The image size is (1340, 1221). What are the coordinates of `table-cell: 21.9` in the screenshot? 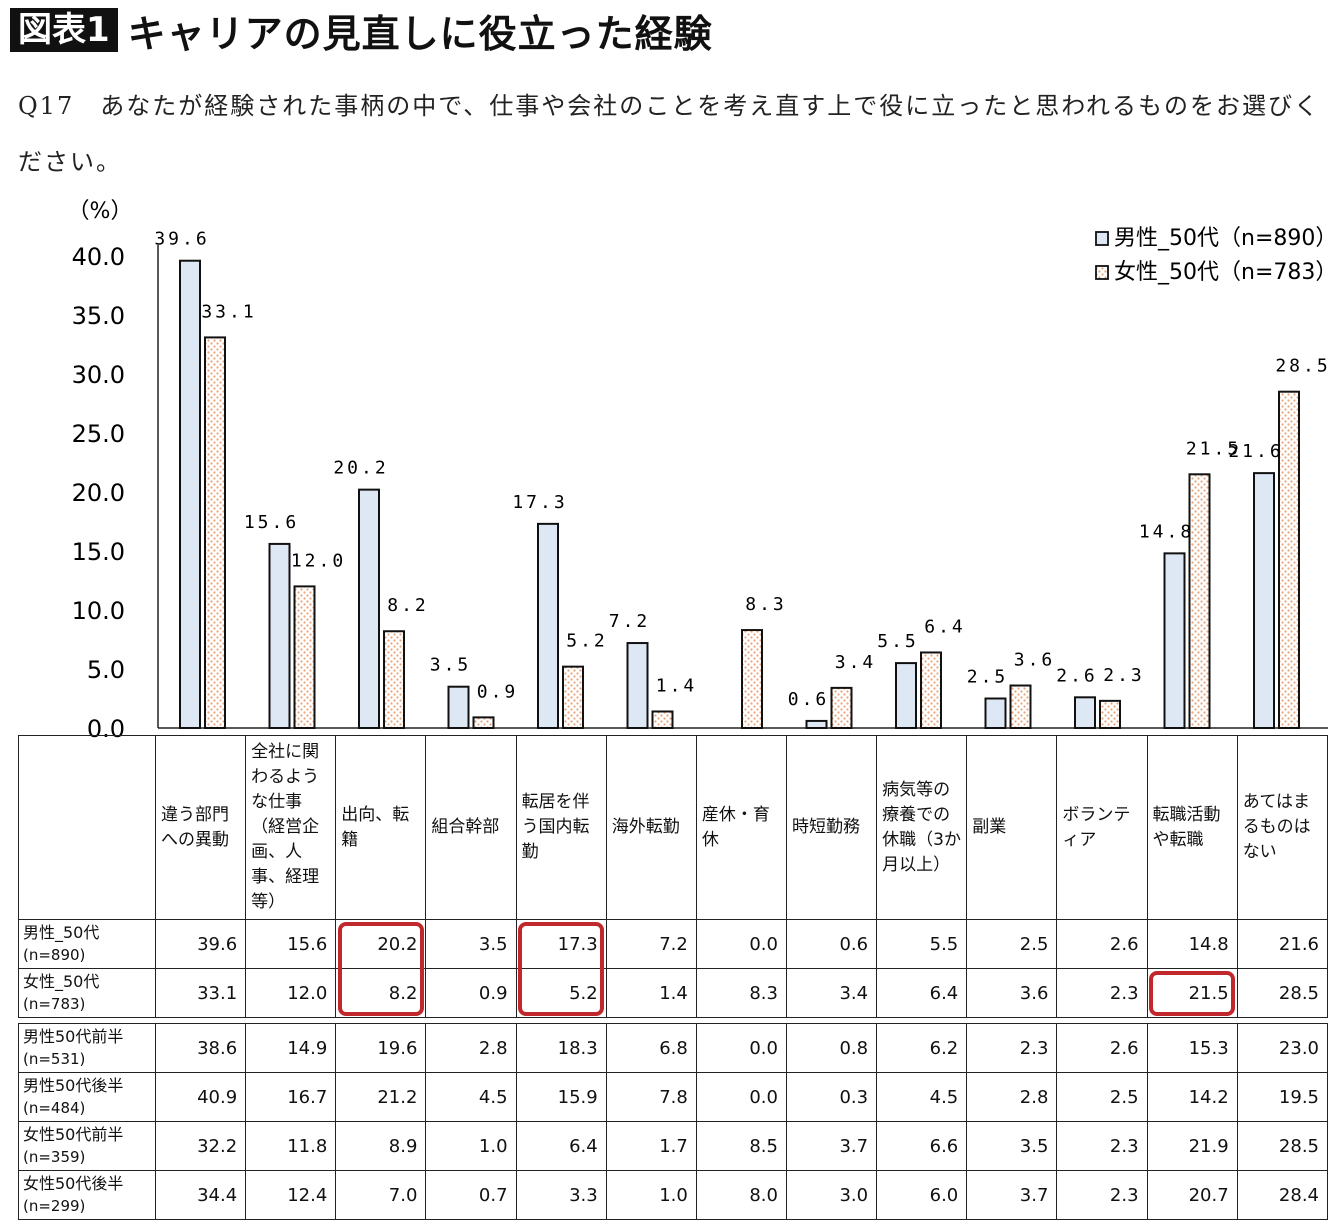 It's located at (1192, 1146).